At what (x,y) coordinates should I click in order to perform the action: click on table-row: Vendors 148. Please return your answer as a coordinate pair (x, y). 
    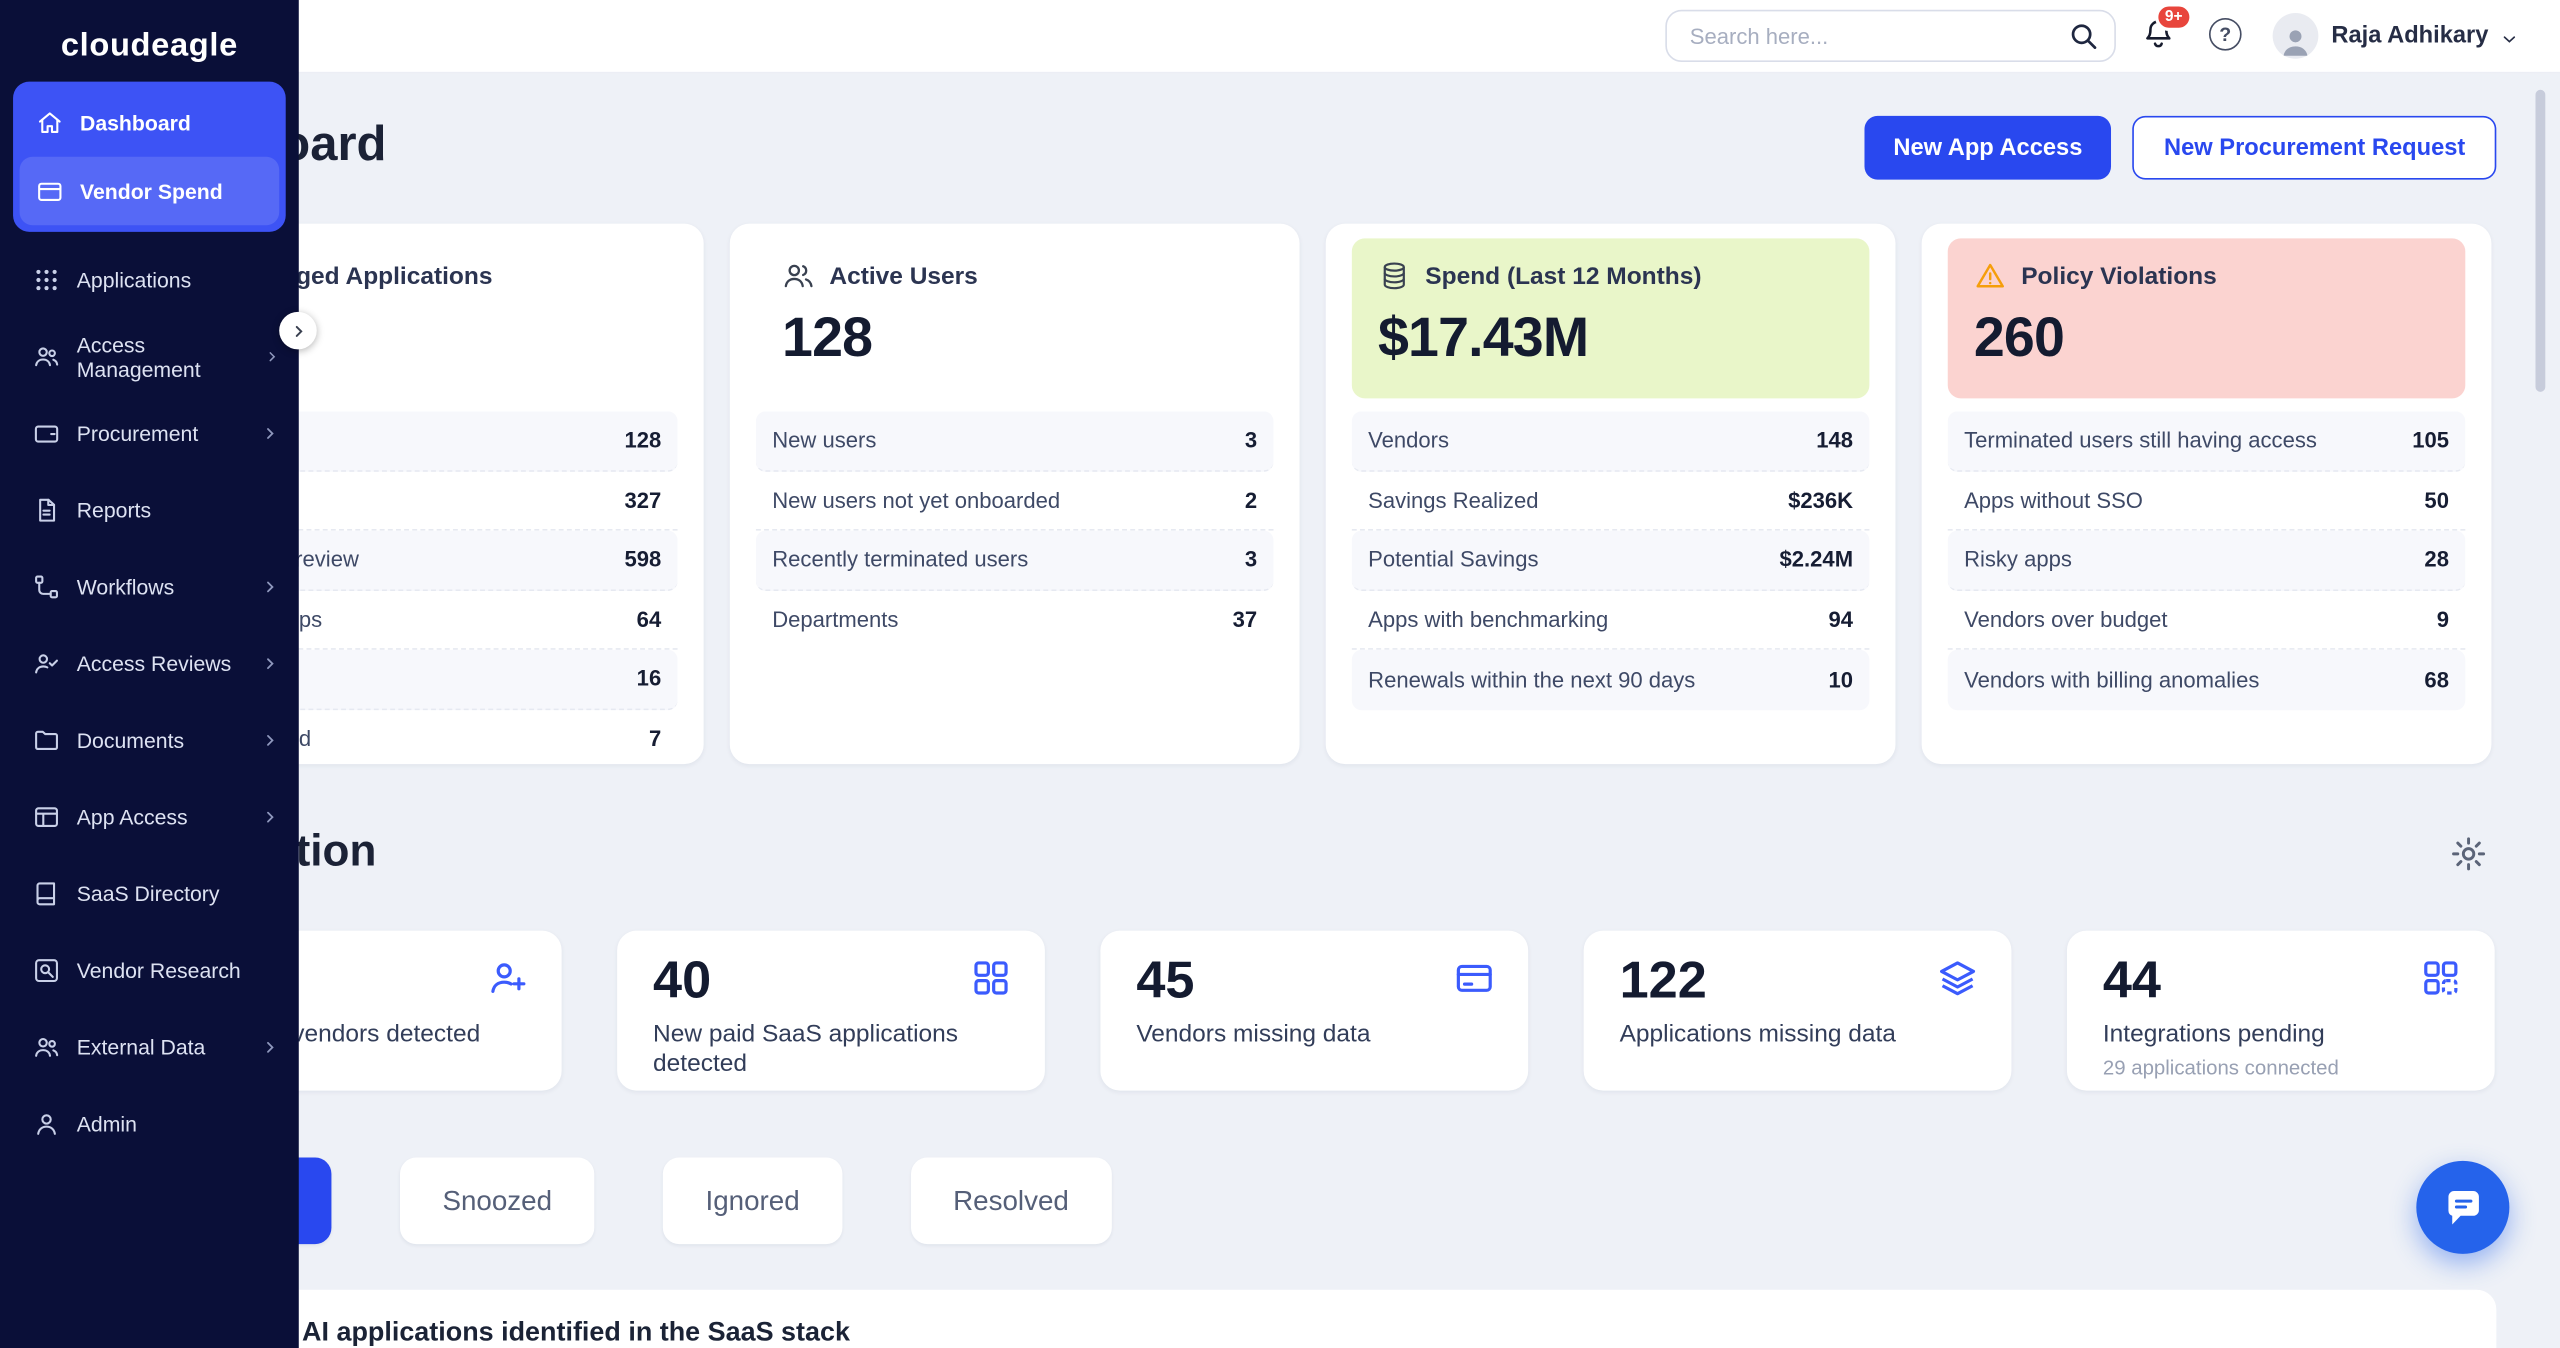
    Looking at the image, I should click on (1610, 441).